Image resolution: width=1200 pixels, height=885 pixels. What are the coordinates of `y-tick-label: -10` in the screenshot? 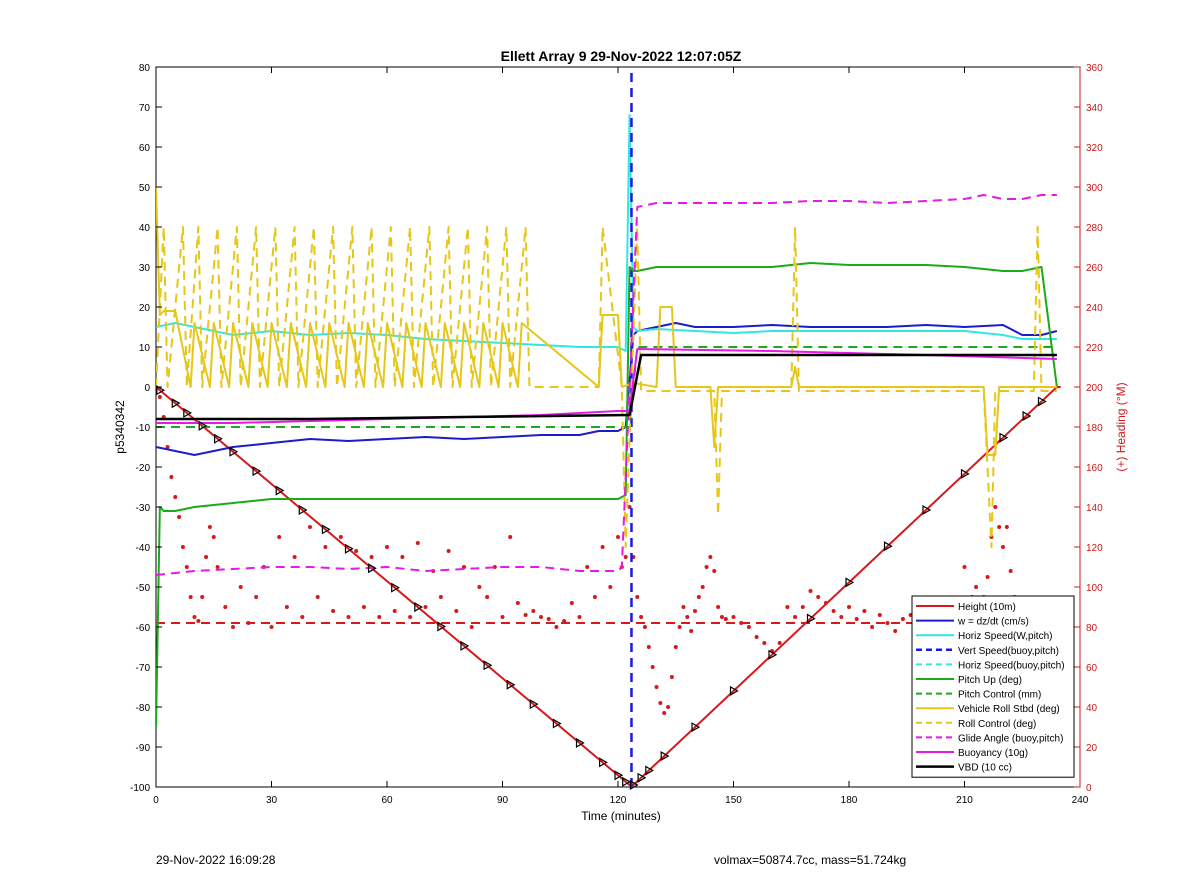 It's located at (143, 428).